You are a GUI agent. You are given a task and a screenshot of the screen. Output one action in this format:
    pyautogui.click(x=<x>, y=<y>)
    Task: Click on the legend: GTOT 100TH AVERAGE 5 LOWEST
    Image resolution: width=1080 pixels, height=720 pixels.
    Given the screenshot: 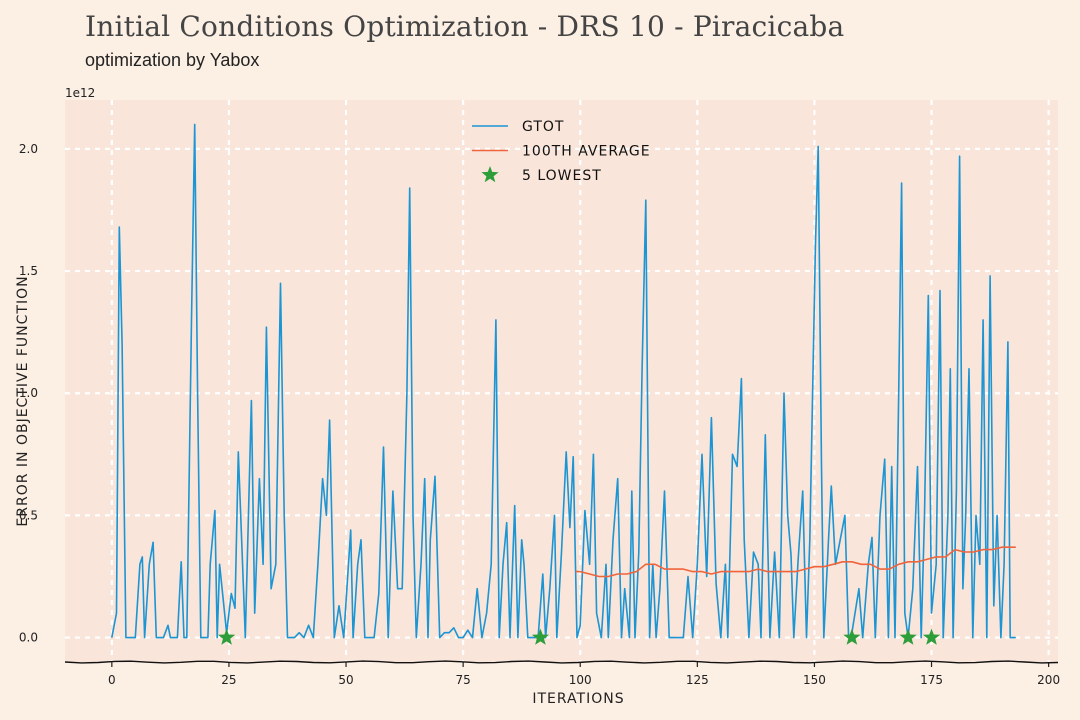 What is the action you would take?
    pyautogui.click(x=561, y=151)
    